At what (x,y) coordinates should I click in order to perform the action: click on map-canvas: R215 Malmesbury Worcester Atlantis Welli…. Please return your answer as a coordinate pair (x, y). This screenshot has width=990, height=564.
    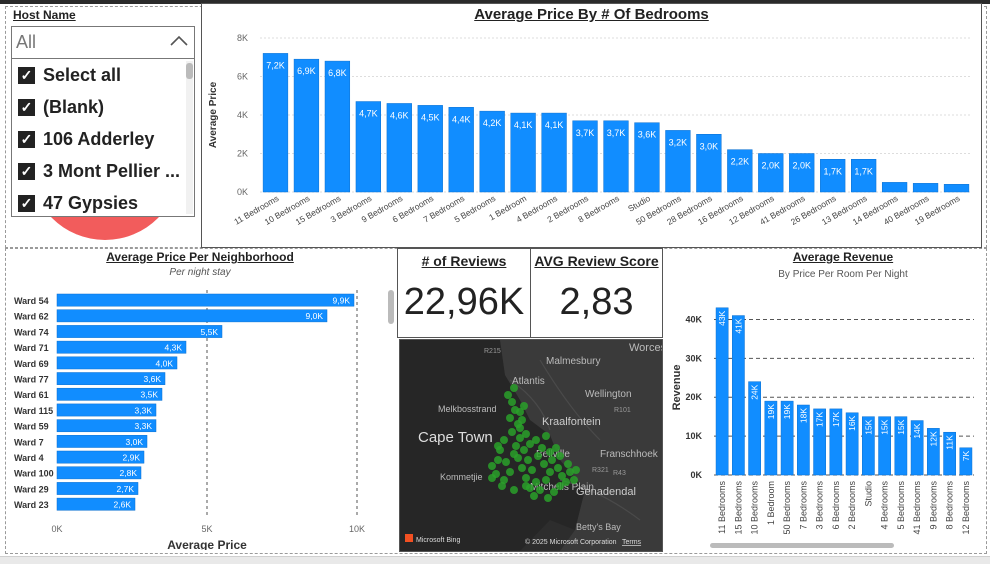
    Looking at the image, I should click on (531, 445).